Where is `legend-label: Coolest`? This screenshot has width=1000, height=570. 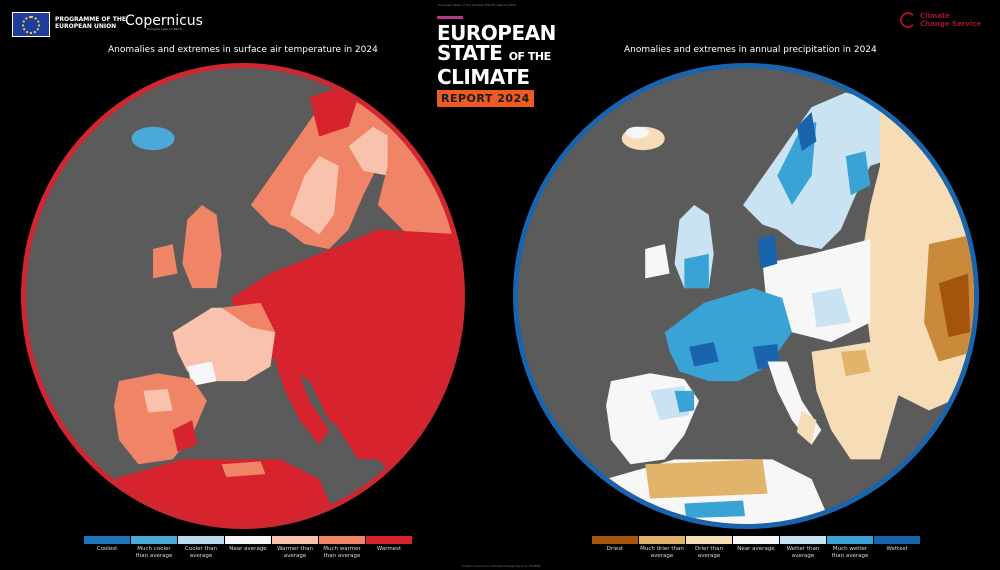
legend-label: Coolest is located at coordinates (107, 549).